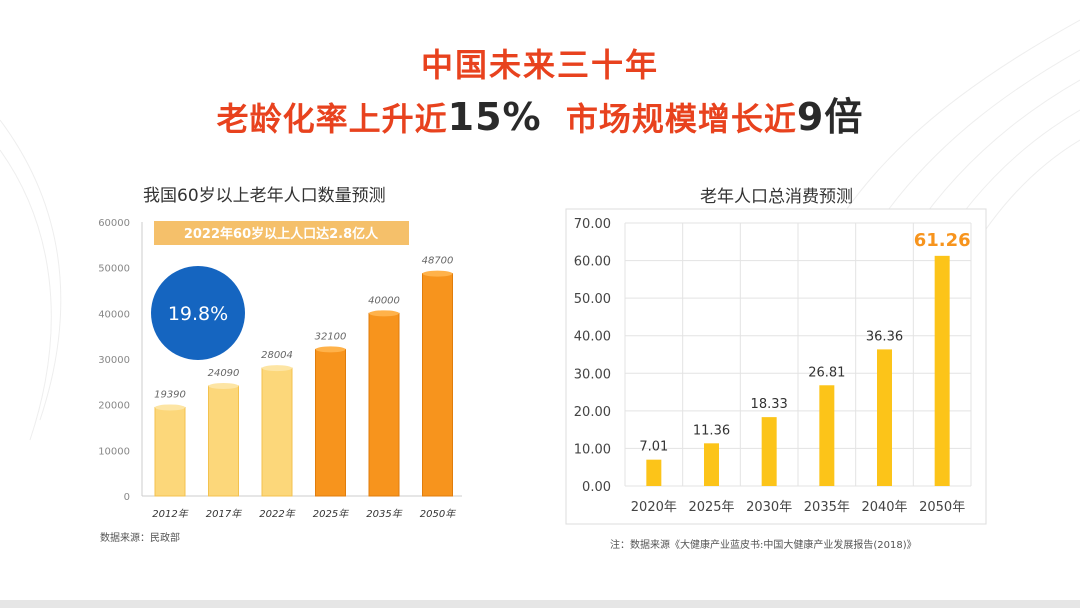 Image resolution: width=1080 pixels, height=608 pixels. What do you see at coordinates (592, 224) in the screenshot?
I see `right-y-tick-label: 70.00` at bounding box center [592, 224].